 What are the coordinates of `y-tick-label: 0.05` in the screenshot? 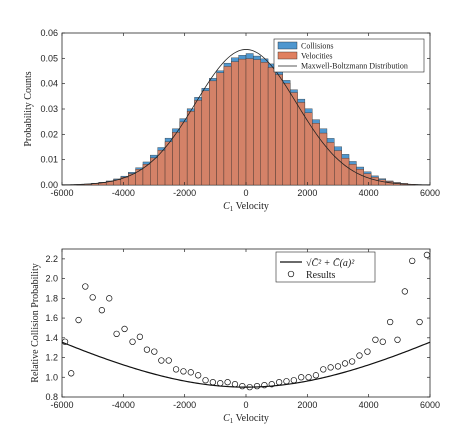 It's located at (49, 58).